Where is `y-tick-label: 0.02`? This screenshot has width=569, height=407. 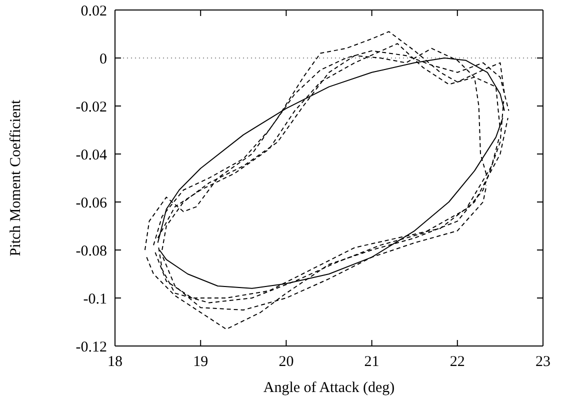
y-tick-label: 0.02 is located at coordinates (93, 11).